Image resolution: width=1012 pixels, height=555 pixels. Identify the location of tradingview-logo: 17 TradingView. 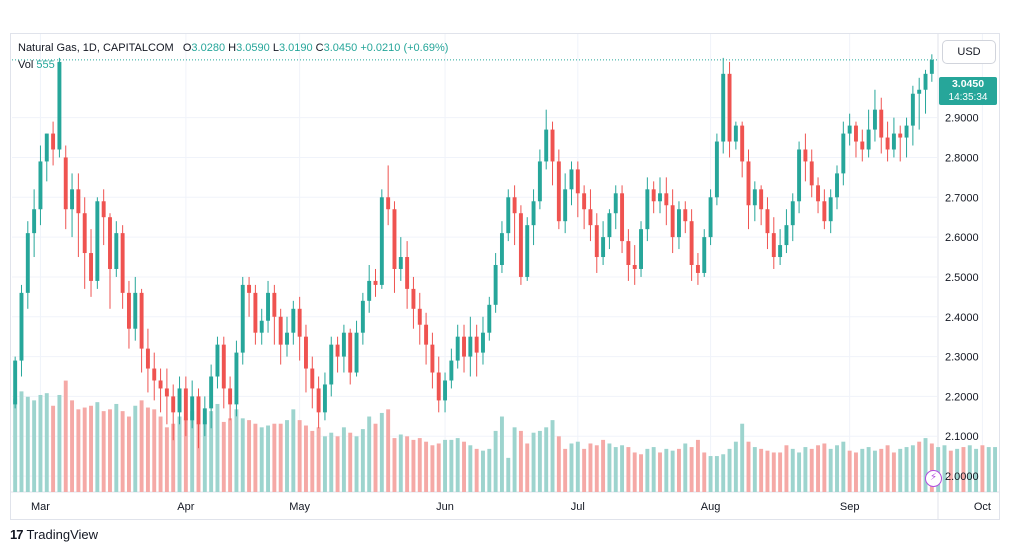
(54, 534).